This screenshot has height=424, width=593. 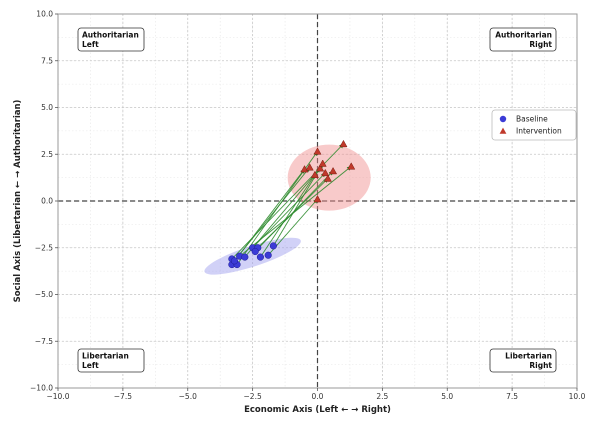 What do you see at coordinates (47, 107) in the screenshot?
I see `y-tick-label: 5.0` at bounding box center [47, 107].